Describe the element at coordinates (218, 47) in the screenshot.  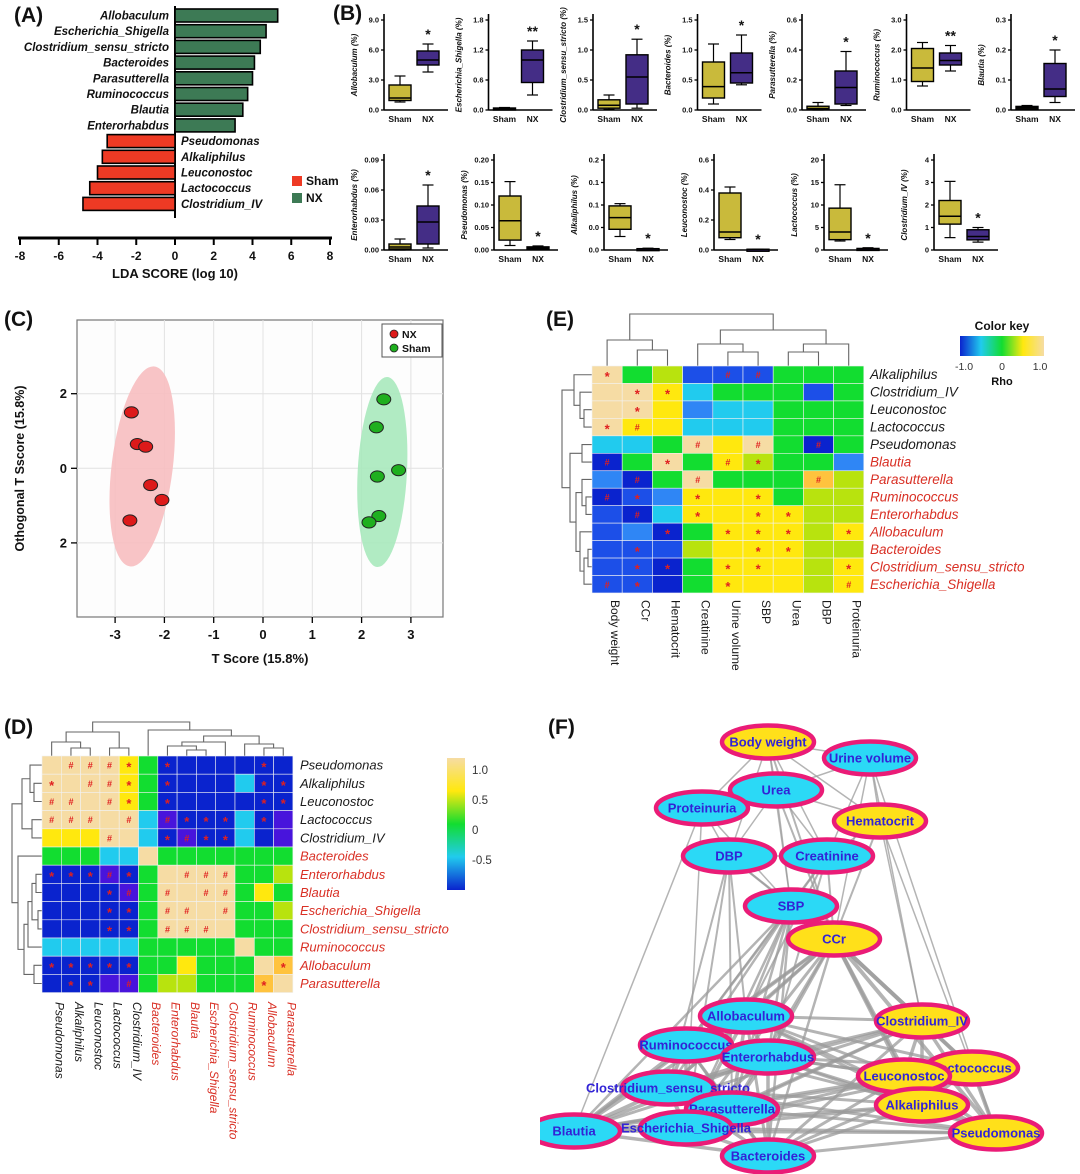
I see `lda-bar-Clostridium_sensu_stricto` at that location.